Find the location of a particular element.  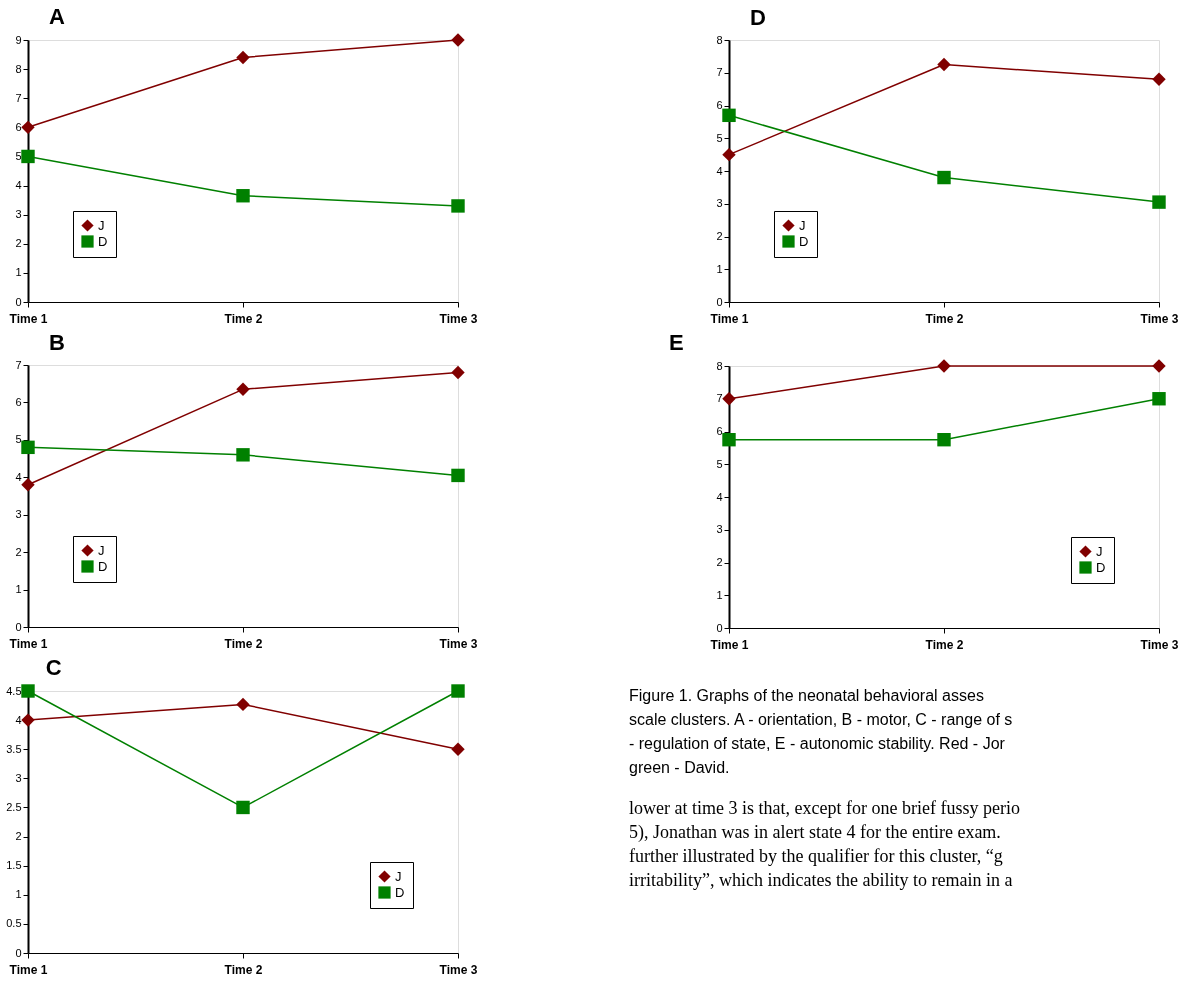

chart-title: A is located at coordinates (57, 17).